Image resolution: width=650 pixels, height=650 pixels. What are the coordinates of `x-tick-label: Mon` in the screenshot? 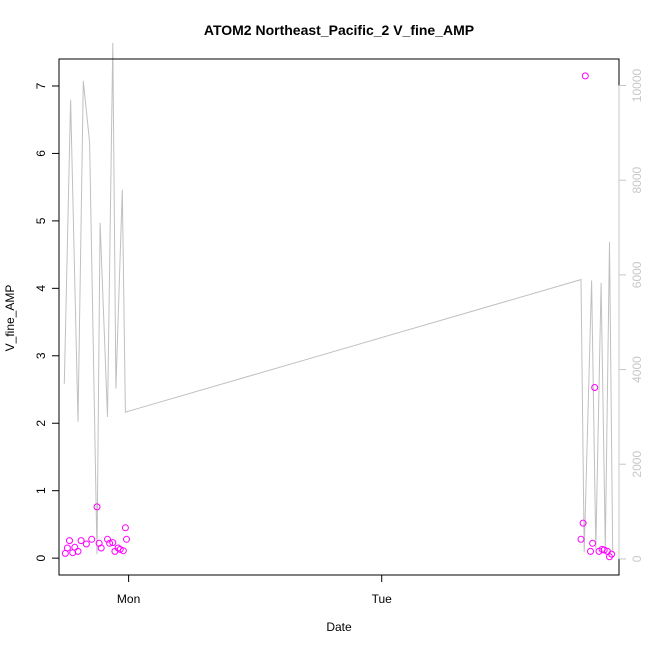 It's located at (128, 599).